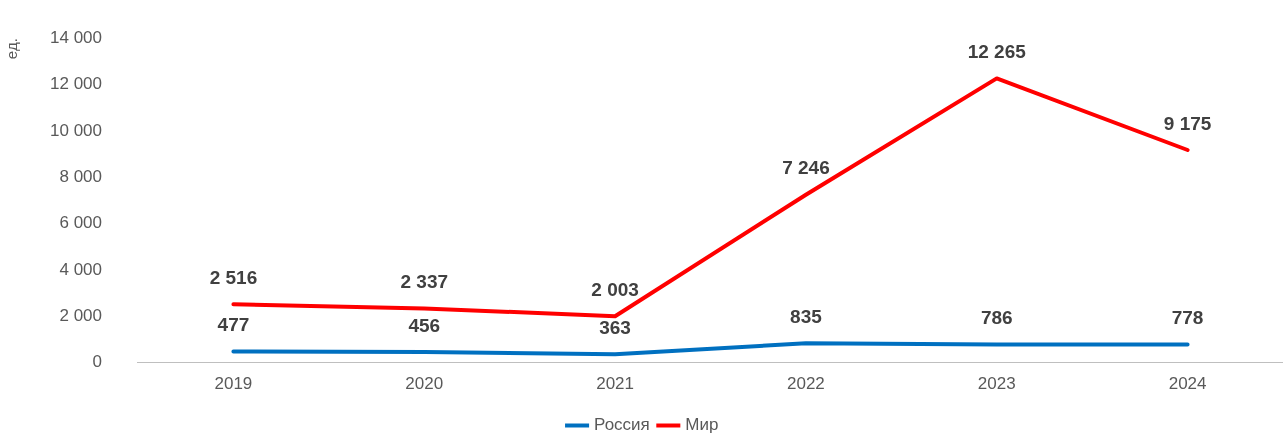  Describe the element at coordinates (12, 49) in the screenshot. I see `y-axis-title: ед.` at that location.